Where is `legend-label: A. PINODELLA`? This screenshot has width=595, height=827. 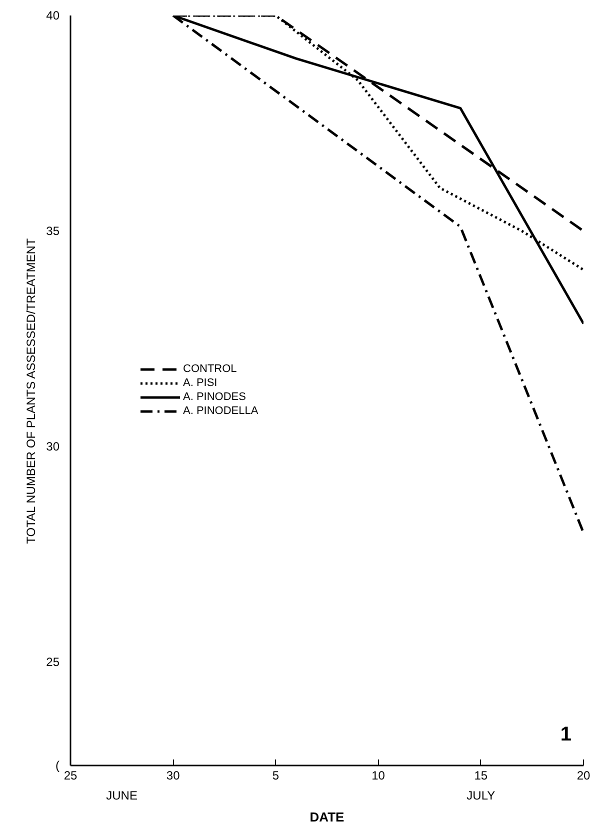 legend-label: A. PINODELLA is located at coordinates (220, 411).